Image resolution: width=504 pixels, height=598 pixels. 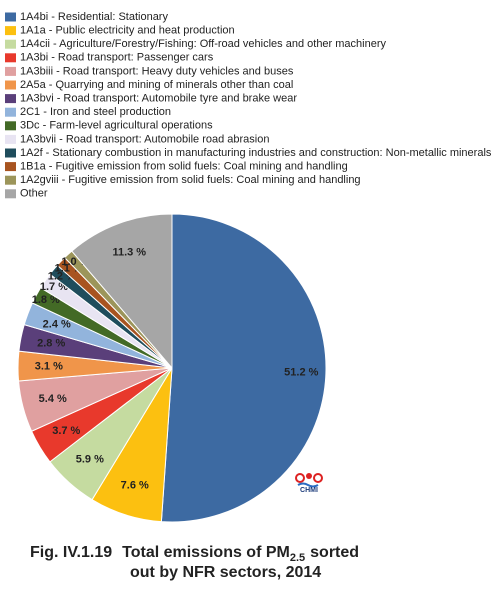 What do you see at coordinates (46, 300) in the screenshot?
I see `data-label: 1.8 %` at bounding box center [46, 300].